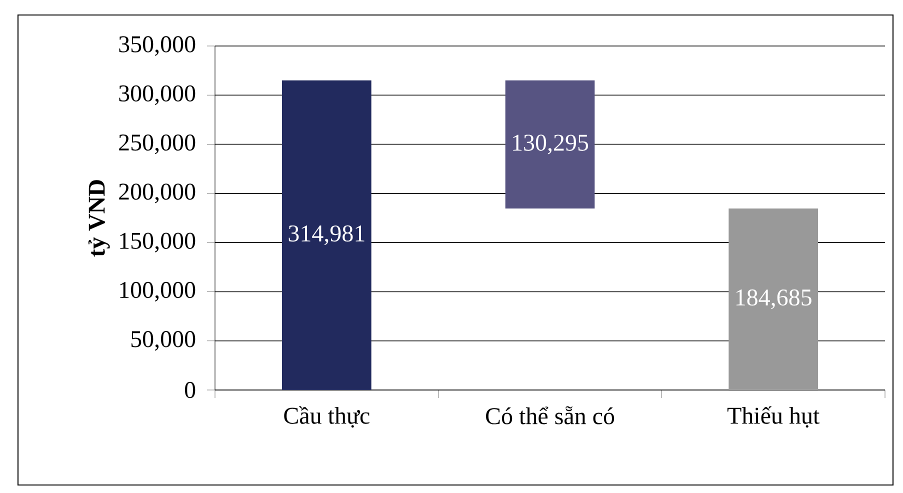  I want to click on x-tick-label: Thiếu hụt, so click(773, 417).